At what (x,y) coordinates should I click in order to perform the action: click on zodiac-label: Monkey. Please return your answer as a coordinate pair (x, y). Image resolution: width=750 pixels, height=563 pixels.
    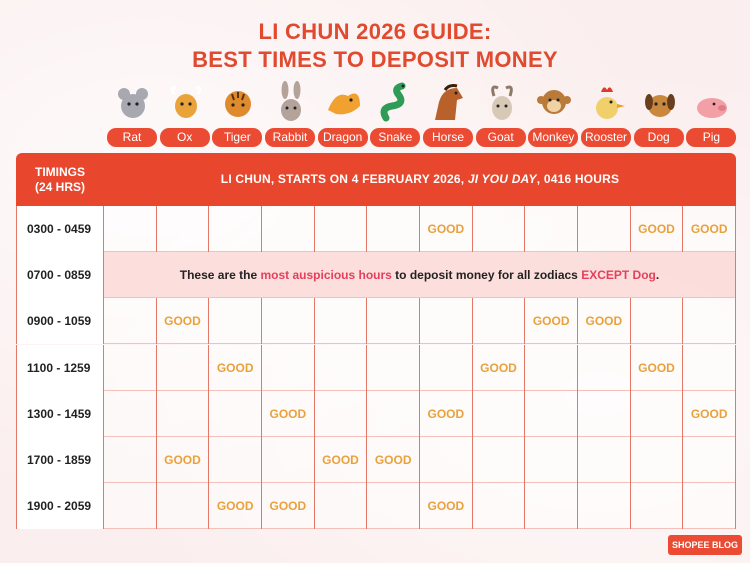
    Looking at the image, I should click on (553, 137).